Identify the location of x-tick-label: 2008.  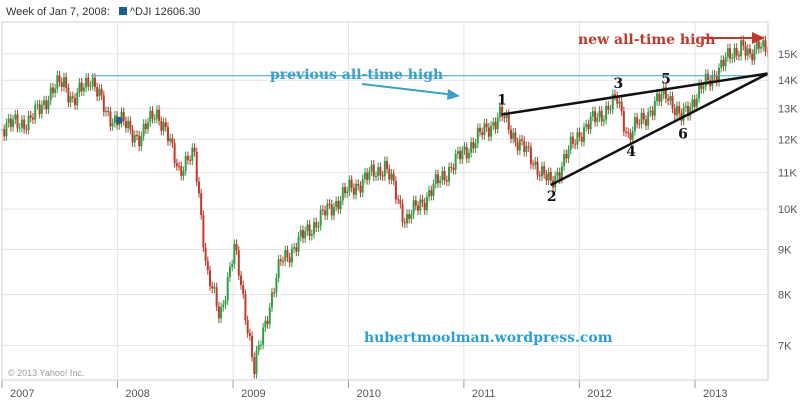
(137, 394).